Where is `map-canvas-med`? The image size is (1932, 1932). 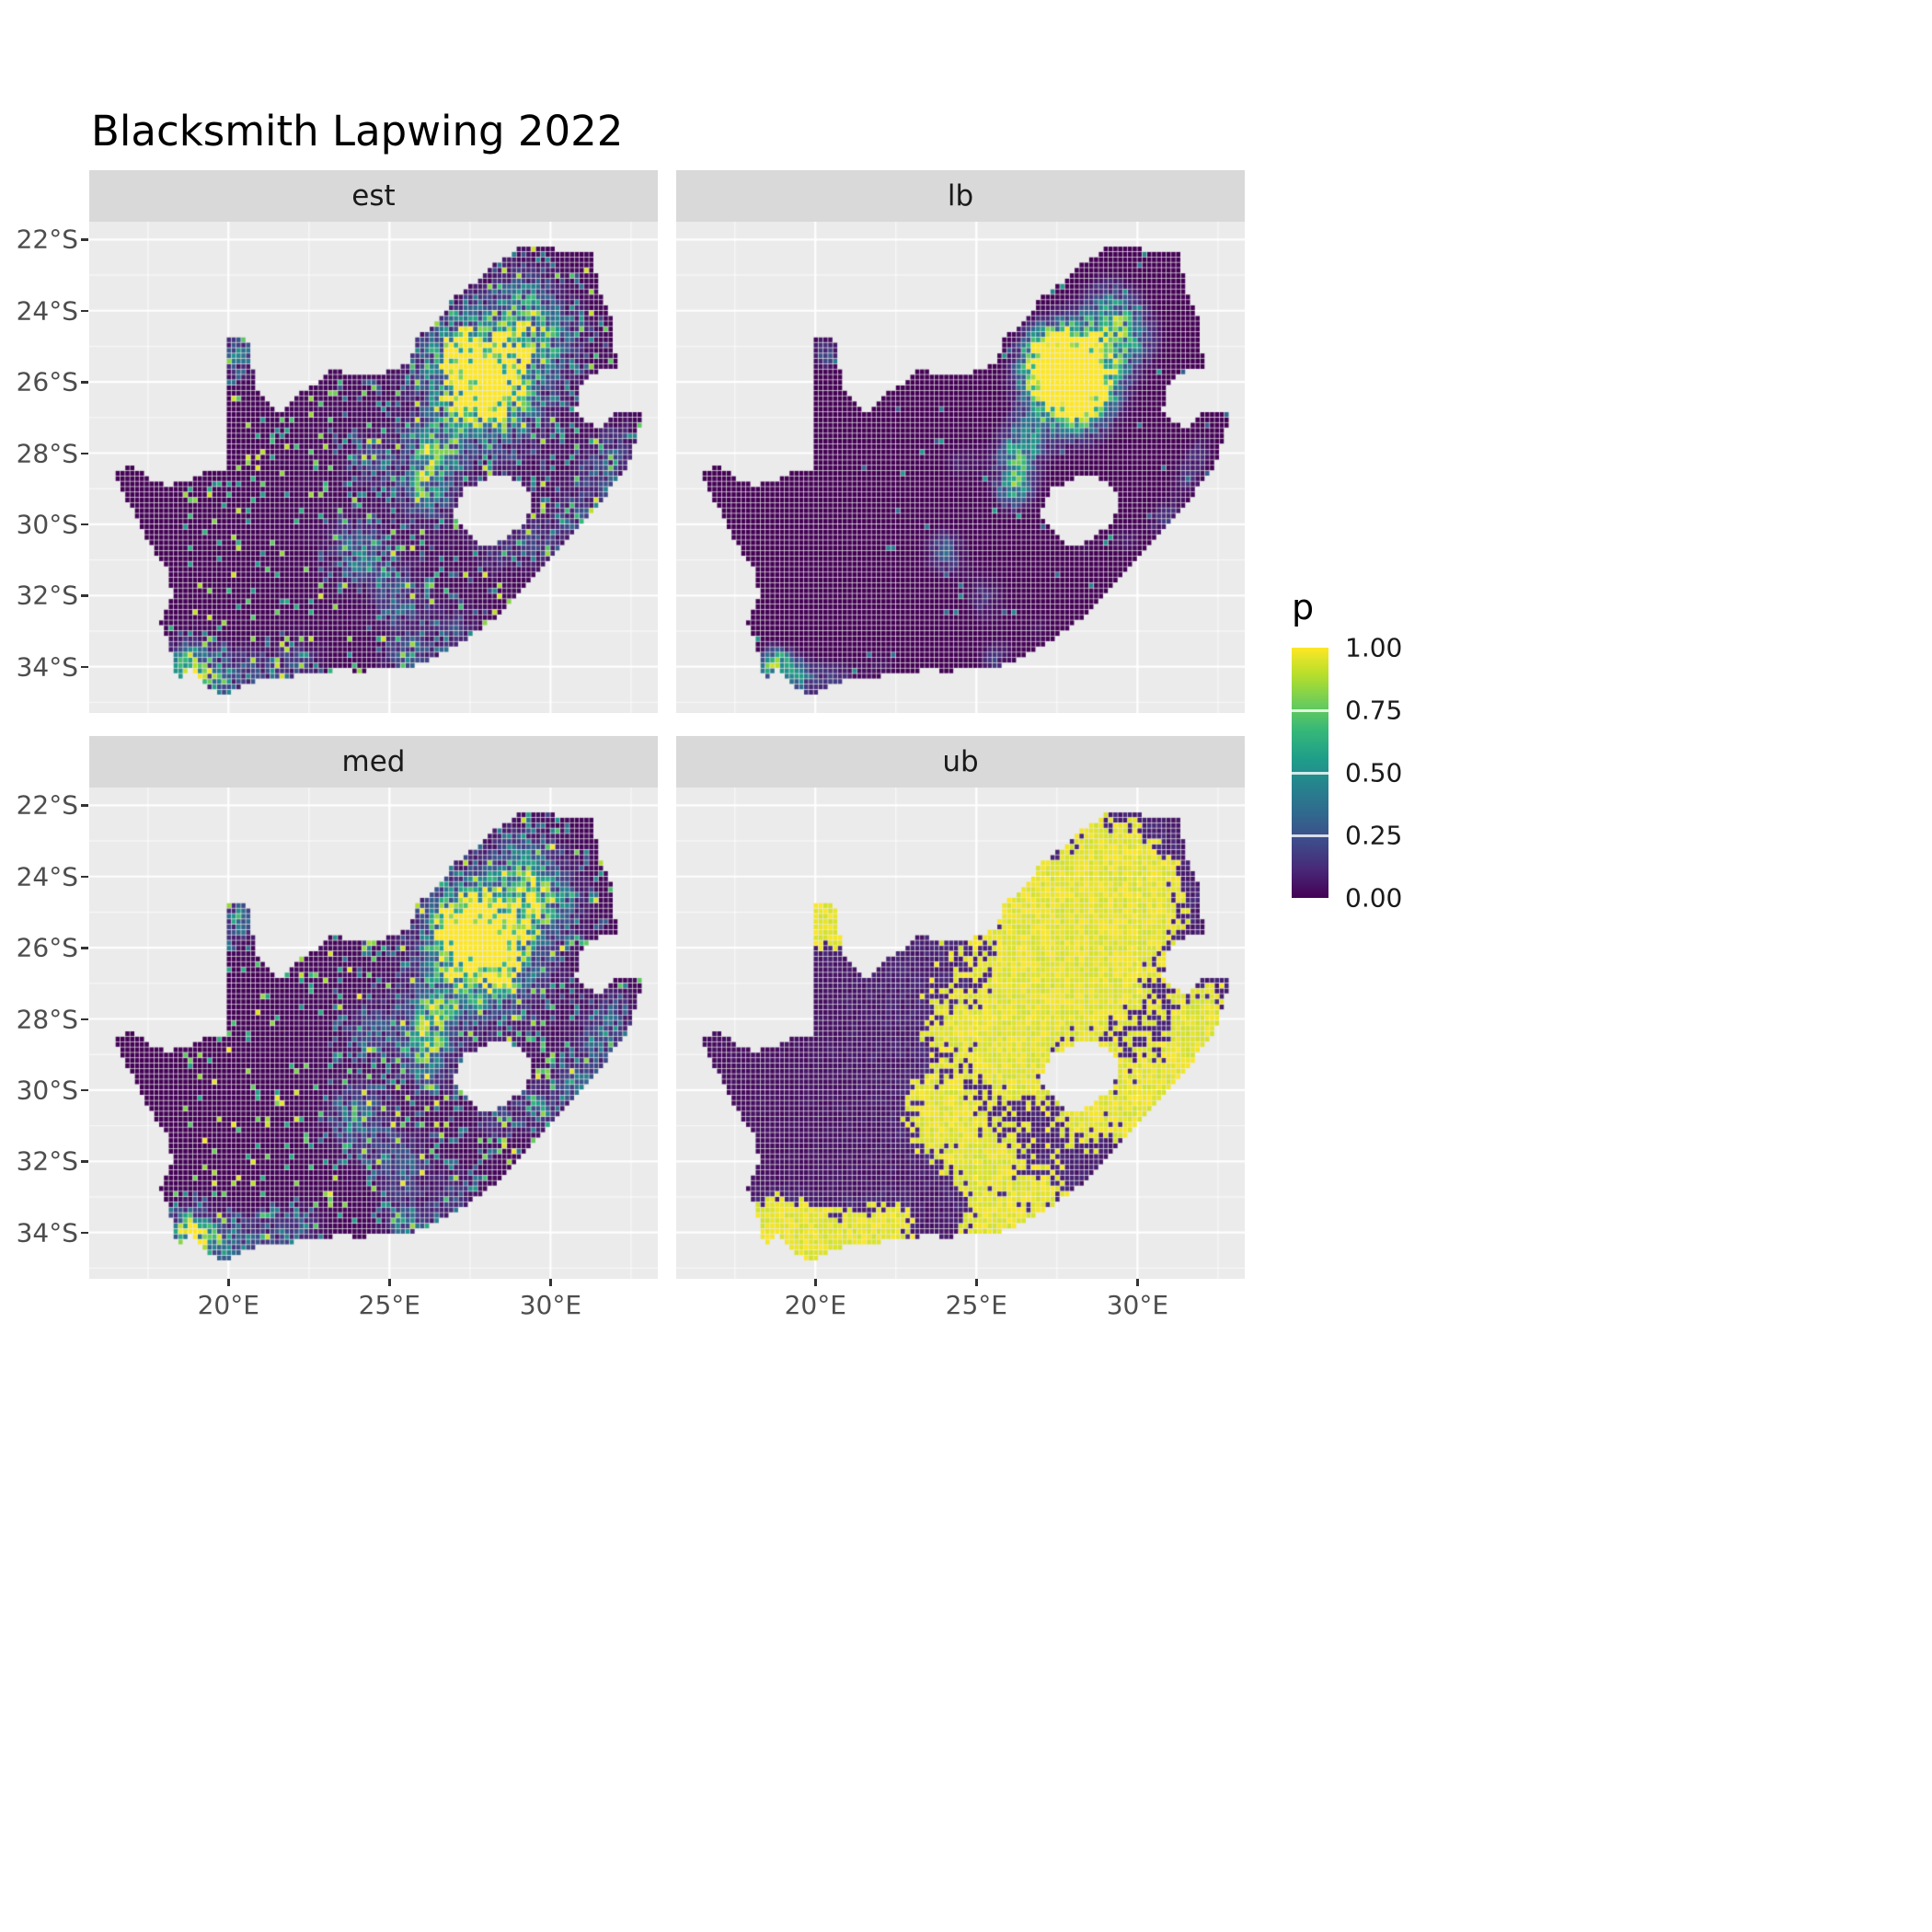
map-canvas-med is located at coordinates (373, 1033).